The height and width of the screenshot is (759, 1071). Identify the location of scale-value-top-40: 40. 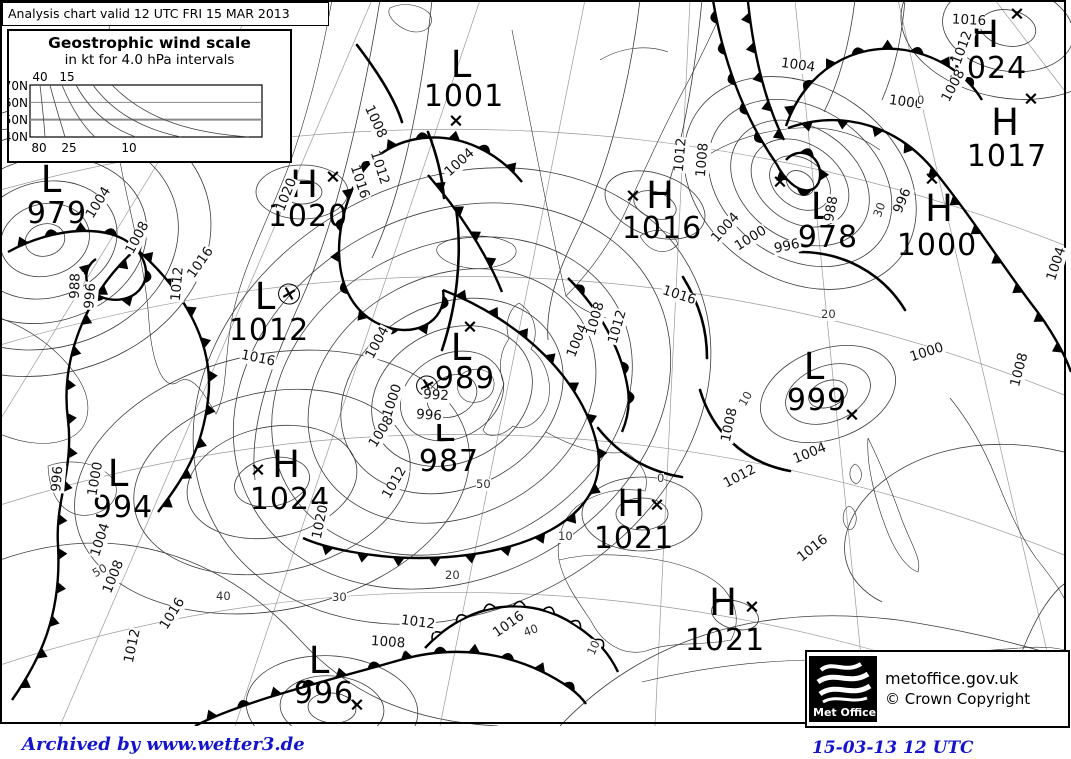
(39, 77).